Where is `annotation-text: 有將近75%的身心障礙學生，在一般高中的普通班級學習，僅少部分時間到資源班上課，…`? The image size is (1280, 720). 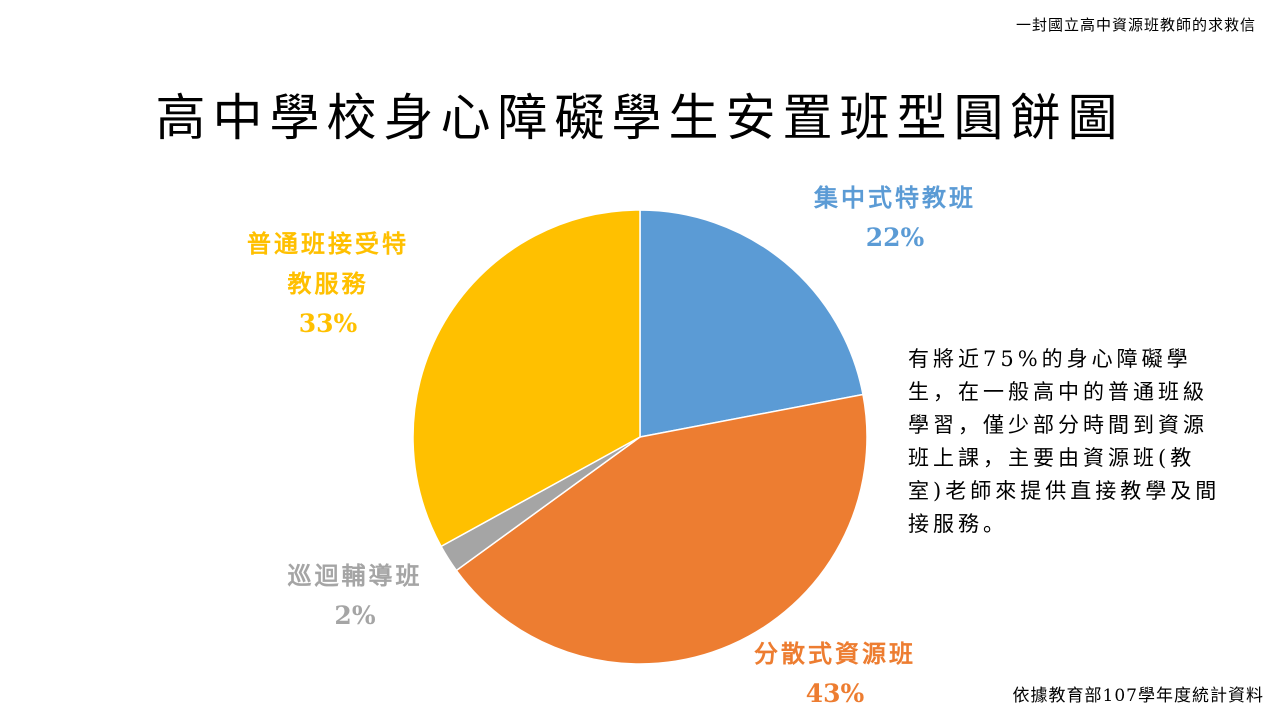 annotation-text: 有將近75%的身心障礙學生，在一般高中的普通班級學習，僅少部分時間到資源班上課，… is located at coordinates (1064, 441).